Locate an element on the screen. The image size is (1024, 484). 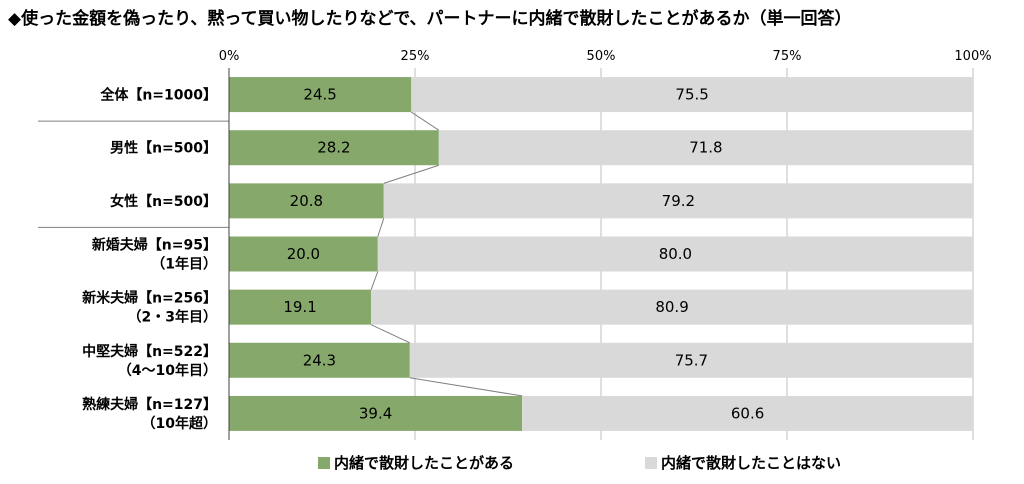
data-label: 80.9 is located at coordinates (671, 307).